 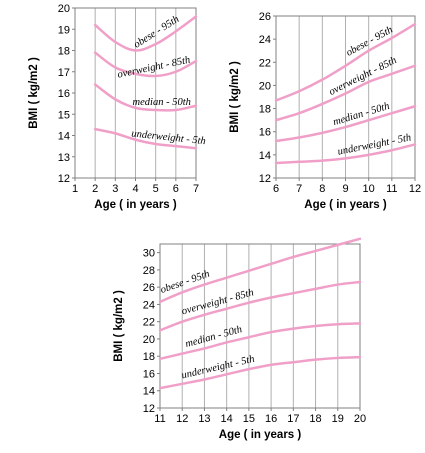 What do you see at coordinates (315, 419) in the screenshot?
I see `x-tick-label: 18` at bounding box center [315, 419].